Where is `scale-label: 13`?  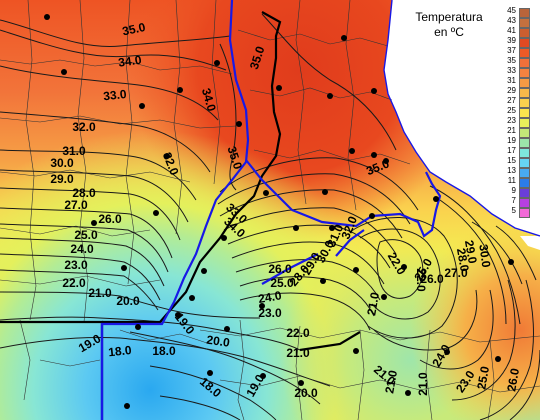
scale-label: 13 is located at coordinates (511, 170).